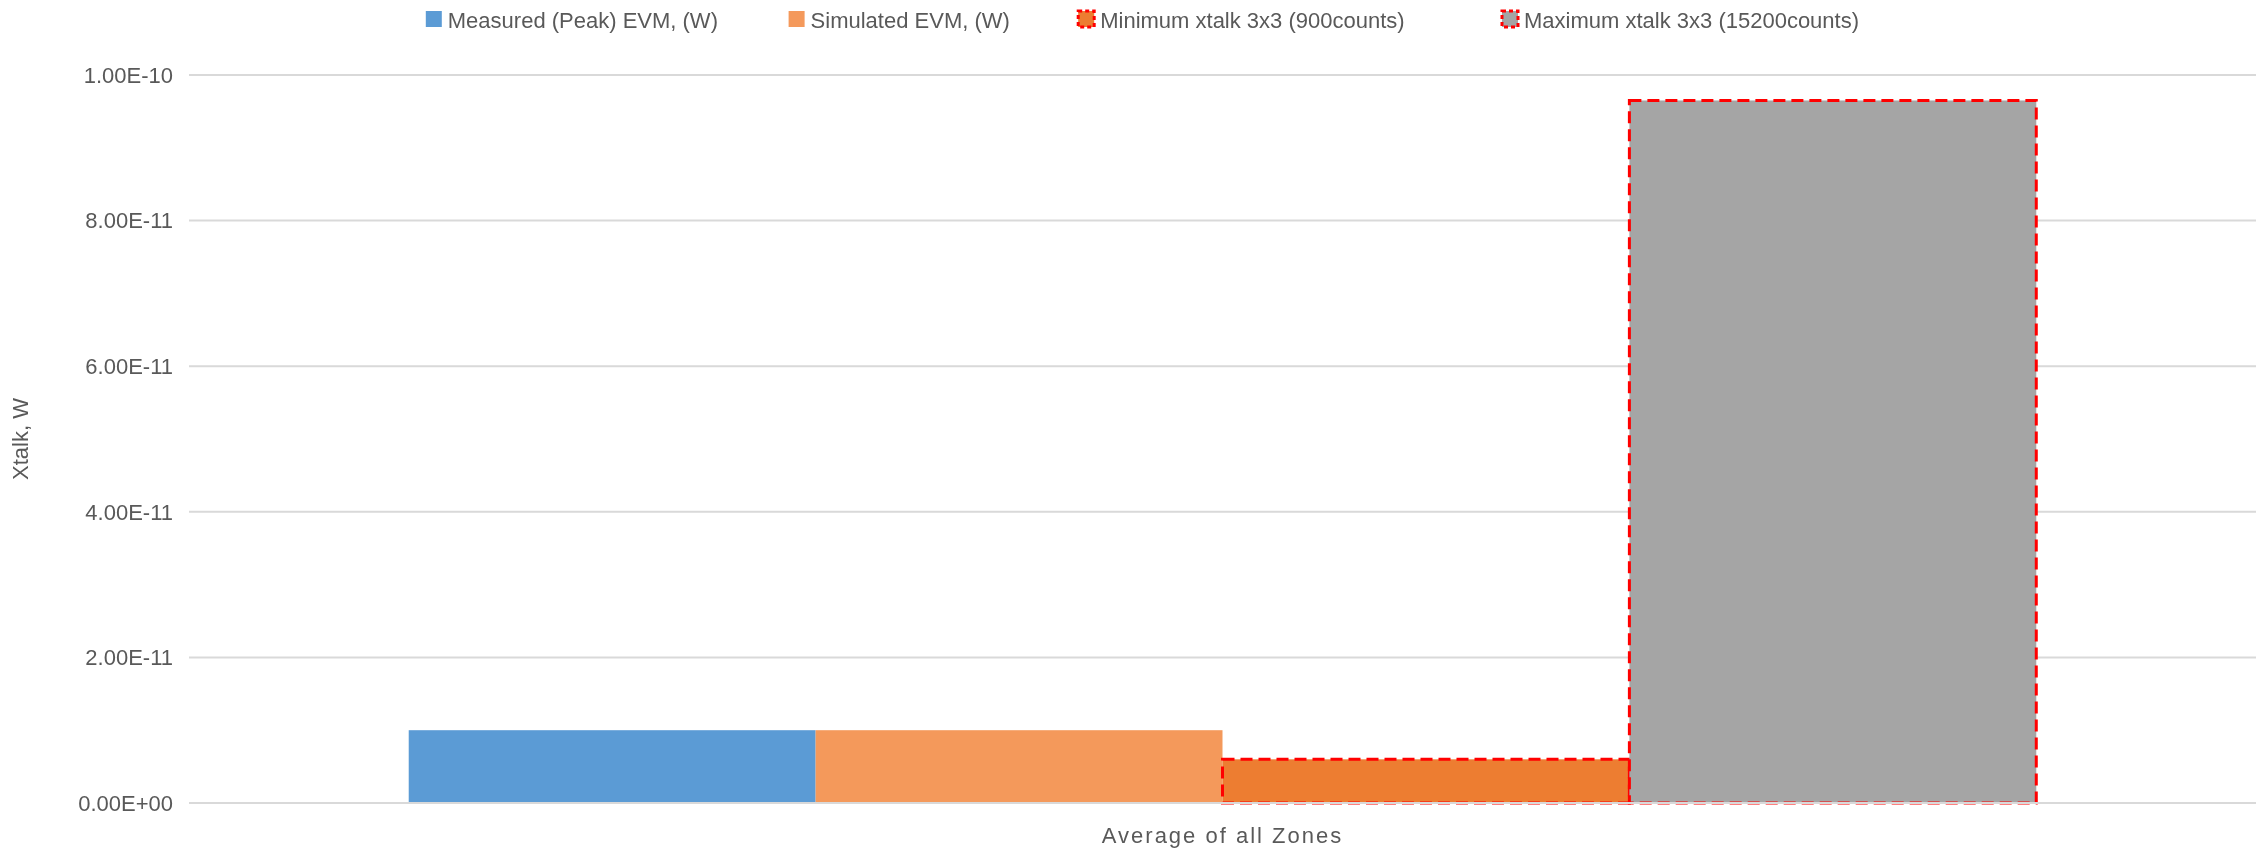 Image resolution: width=2256 pixels, height=861 pixels. What do you see at coordinates (129, 658) in the screenshot?
I see `y-tick-label: 2.00E-11` at bounding box center [129, 658].